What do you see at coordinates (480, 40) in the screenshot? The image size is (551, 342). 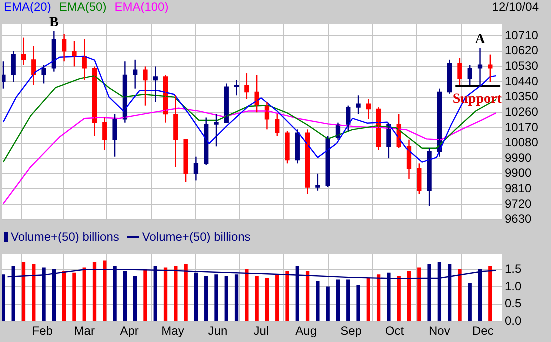 I see `annotation: A` at bounding box center [480, 40].